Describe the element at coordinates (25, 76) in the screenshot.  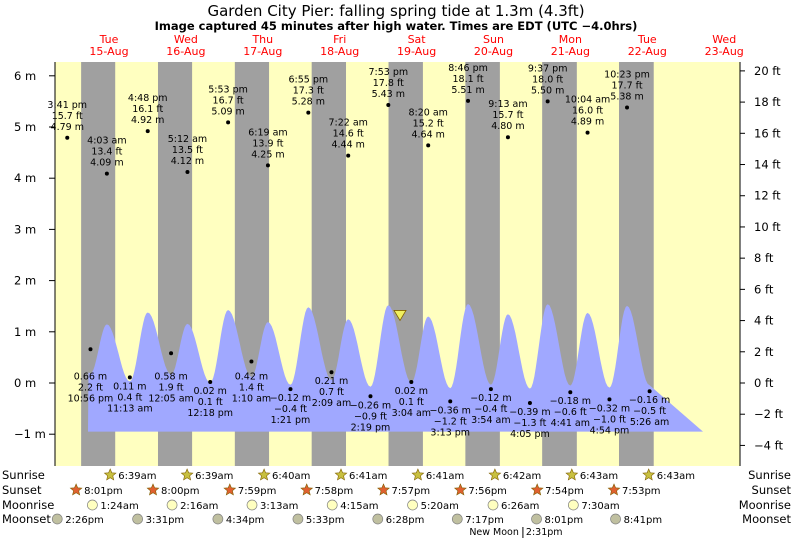
I see `y-left-tick-label: 6 m` at that location.